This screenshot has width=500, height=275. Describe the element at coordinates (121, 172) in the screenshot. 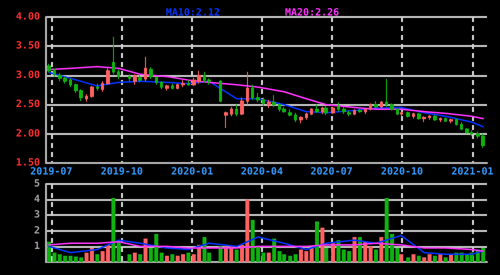

I see `x-tick-label: 2019-10` at that location.